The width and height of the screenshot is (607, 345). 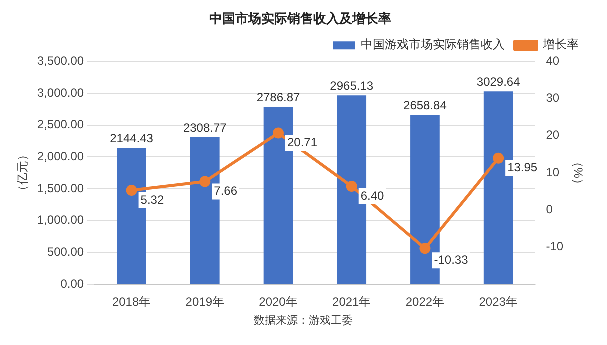 I want to click on y-tick-label: 2,500.00, so click(x=60, y=125).